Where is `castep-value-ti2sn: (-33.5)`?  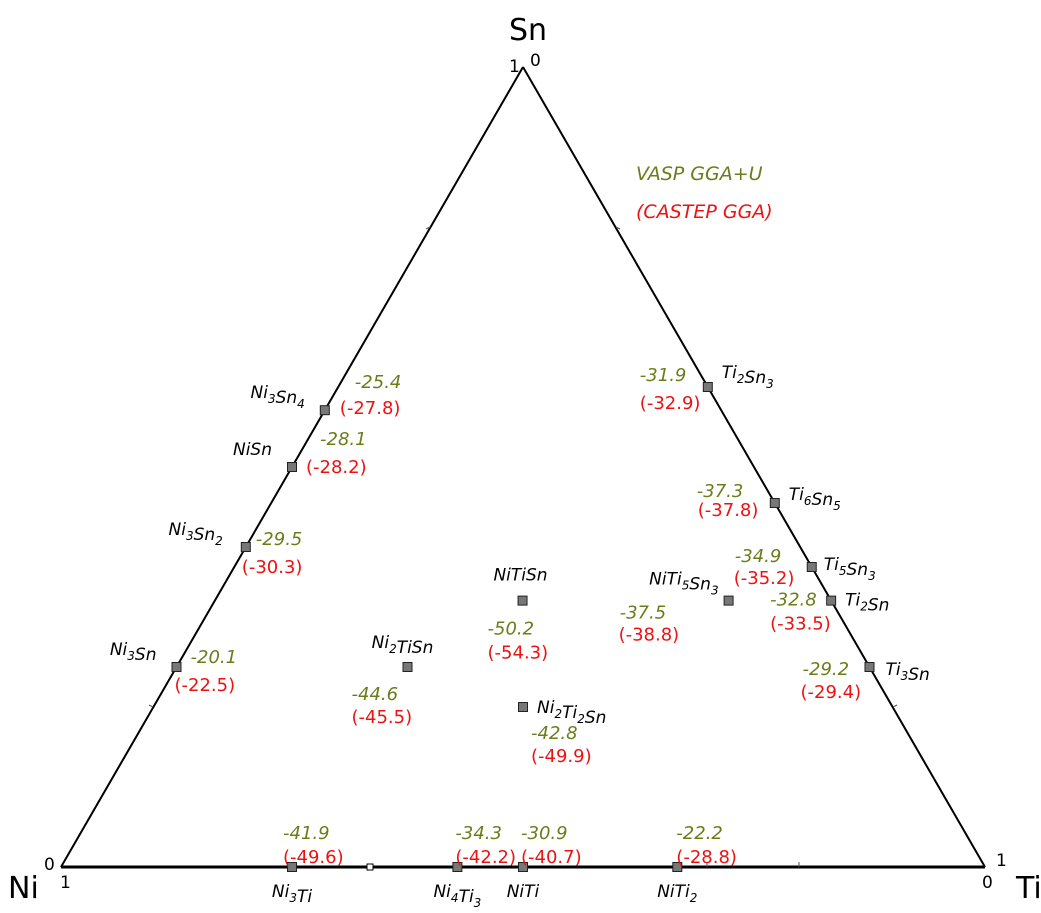 castep-value-ti2sn: (-33.5) is located at coordinates (800, 624).